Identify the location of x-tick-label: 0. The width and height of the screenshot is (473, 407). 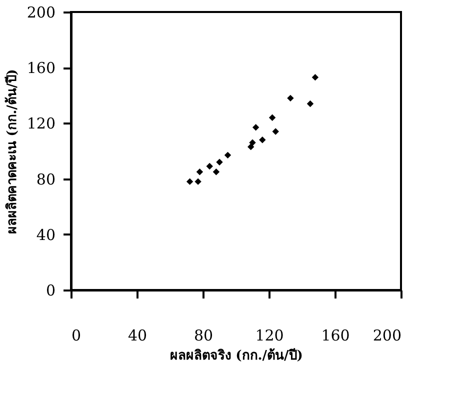
(77, 335).